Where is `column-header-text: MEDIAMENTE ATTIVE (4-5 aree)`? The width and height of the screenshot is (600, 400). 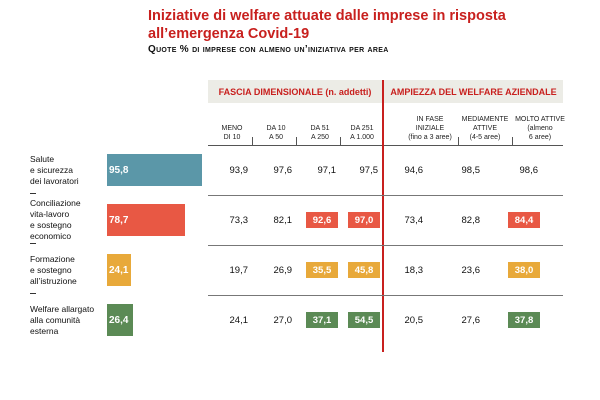
column-header-text: MEDIAMENTE ATTIVE (4-5 aree) is located at coordinates (485, 128).